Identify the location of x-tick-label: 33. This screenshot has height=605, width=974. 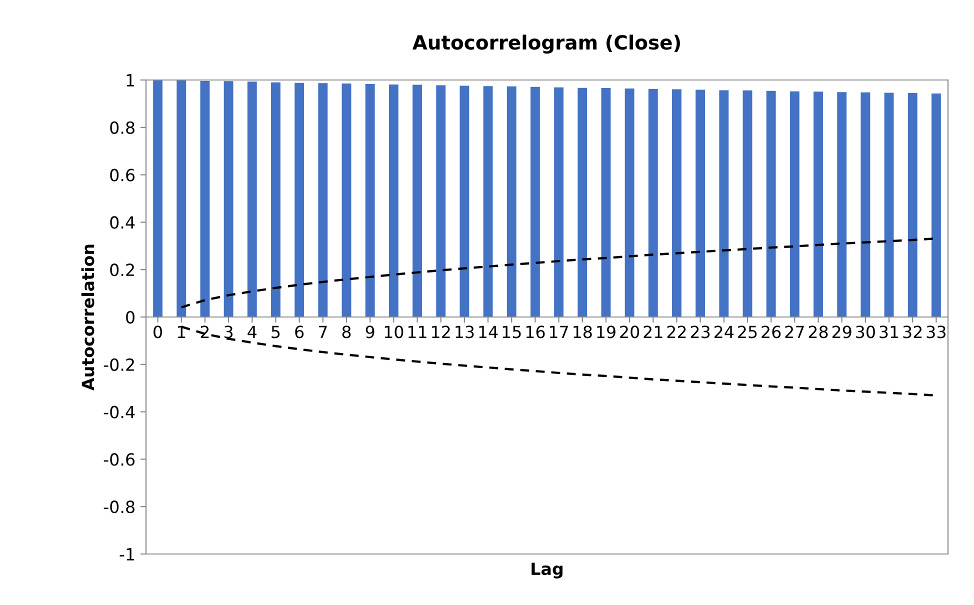
(936, 332).